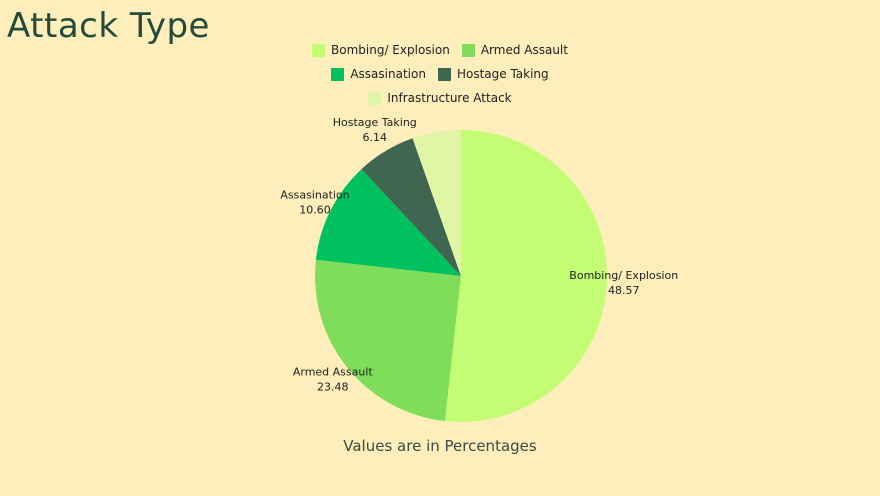 This screenshot has width=880, height=496. Describe the element at coordinates (502, 74) in the screenshot. I see `legend-label-hostage-taking: Hostage Taking` at that location.